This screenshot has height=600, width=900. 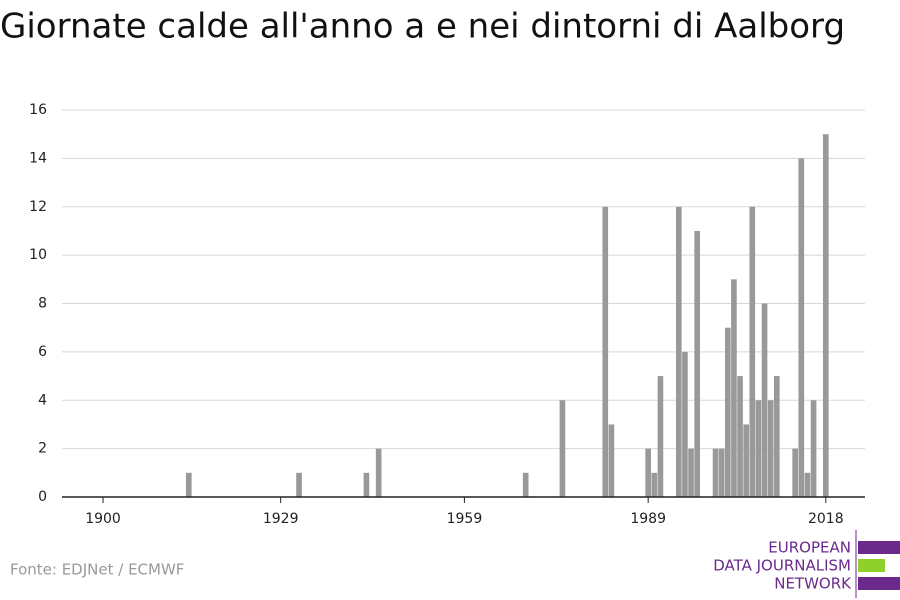 What do you see at coordinates (42, 400) in the screenshot?
I see `y-tick-label: 4` at bounding box center [42, 400].